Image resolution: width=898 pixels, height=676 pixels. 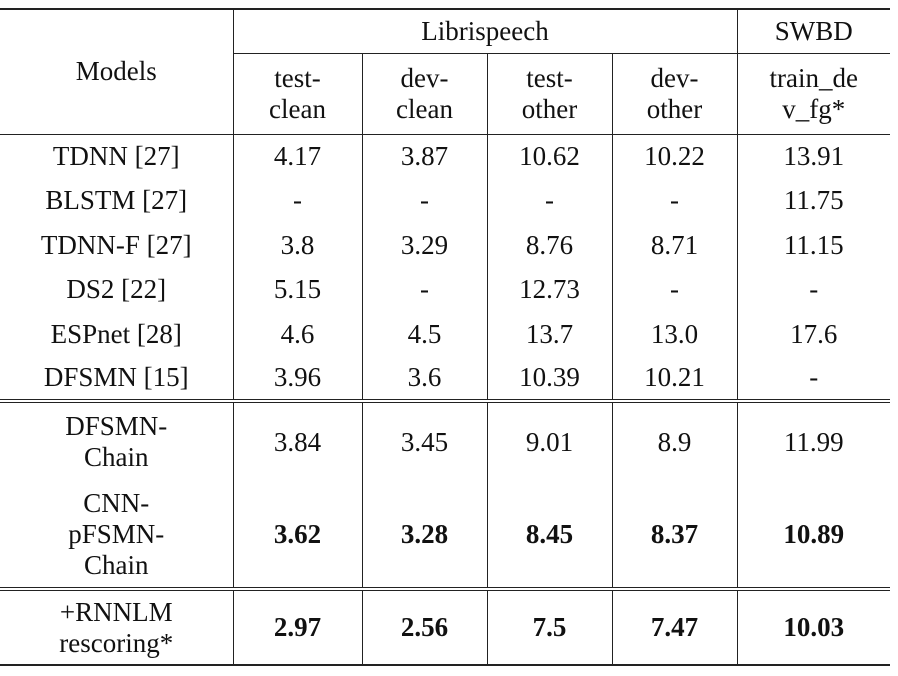 I want to click on cell-line: TDNN [27], so click(x=116, y=155).